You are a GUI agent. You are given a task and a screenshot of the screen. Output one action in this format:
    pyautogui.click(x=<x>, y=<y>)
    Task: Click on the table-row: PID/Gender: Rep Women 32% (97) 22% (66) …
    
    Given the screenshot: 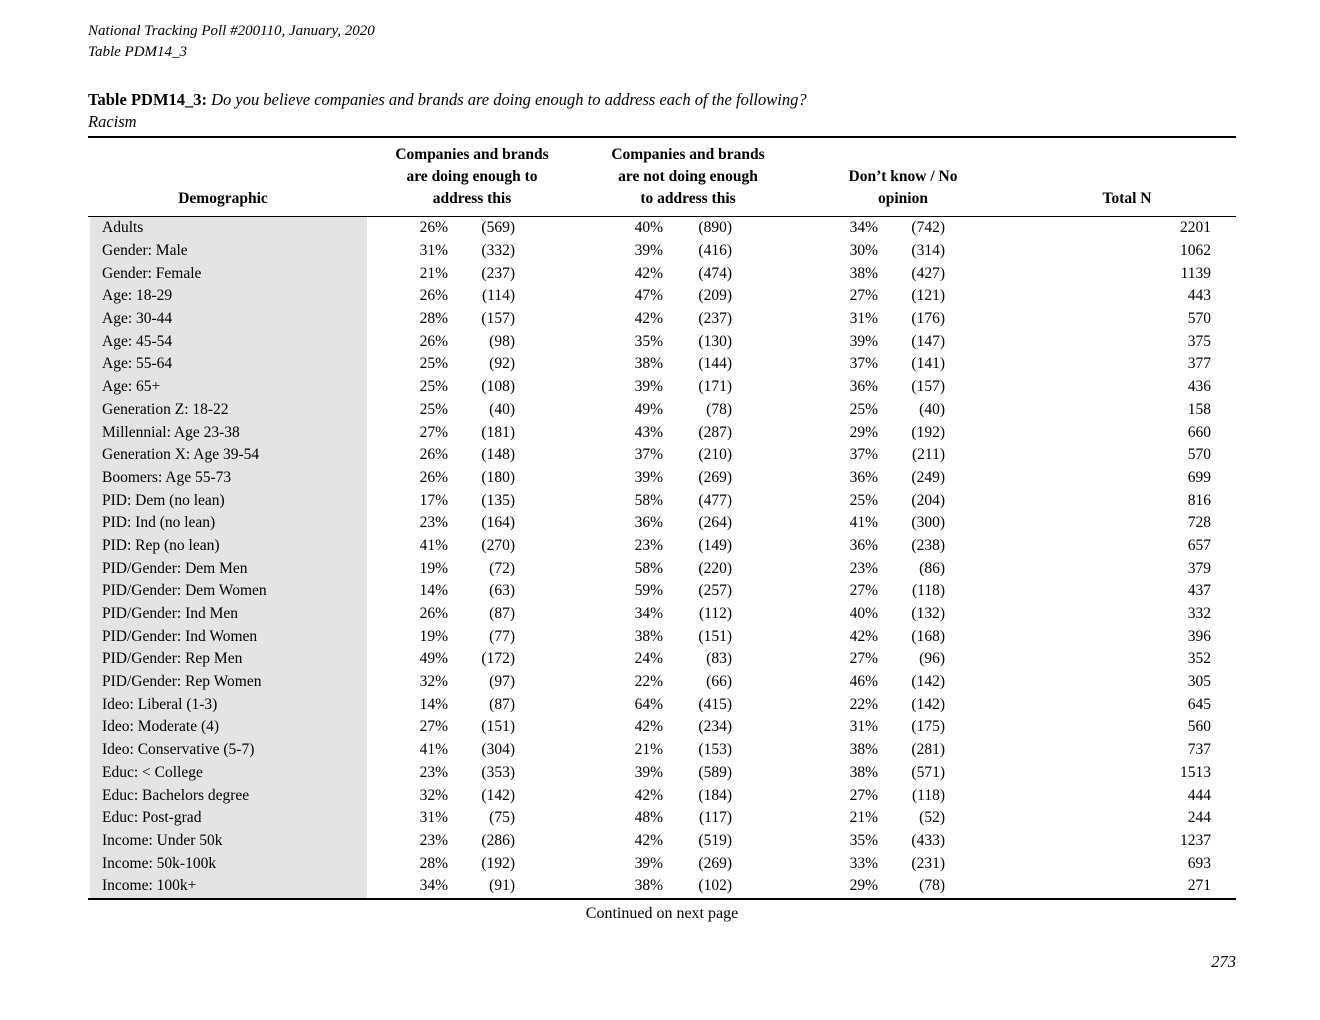 What is the action you would take?
    pyautogui.click(x=662, y=682)
    